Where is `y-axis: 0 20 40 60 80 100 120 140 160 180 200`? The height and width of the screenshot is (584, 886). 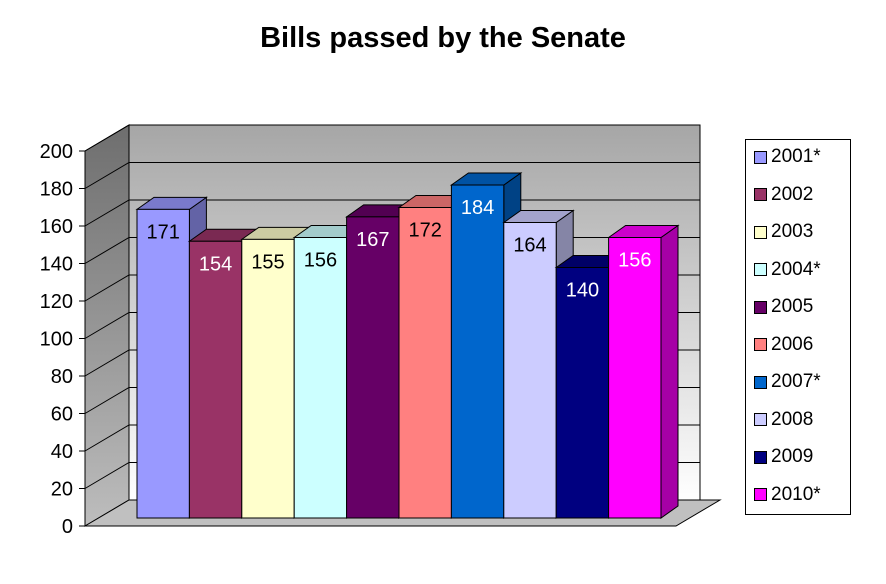 y-axis: 0 20 40 60 80 100 120 140 160 180 200 is located at coordinates (63, 339).